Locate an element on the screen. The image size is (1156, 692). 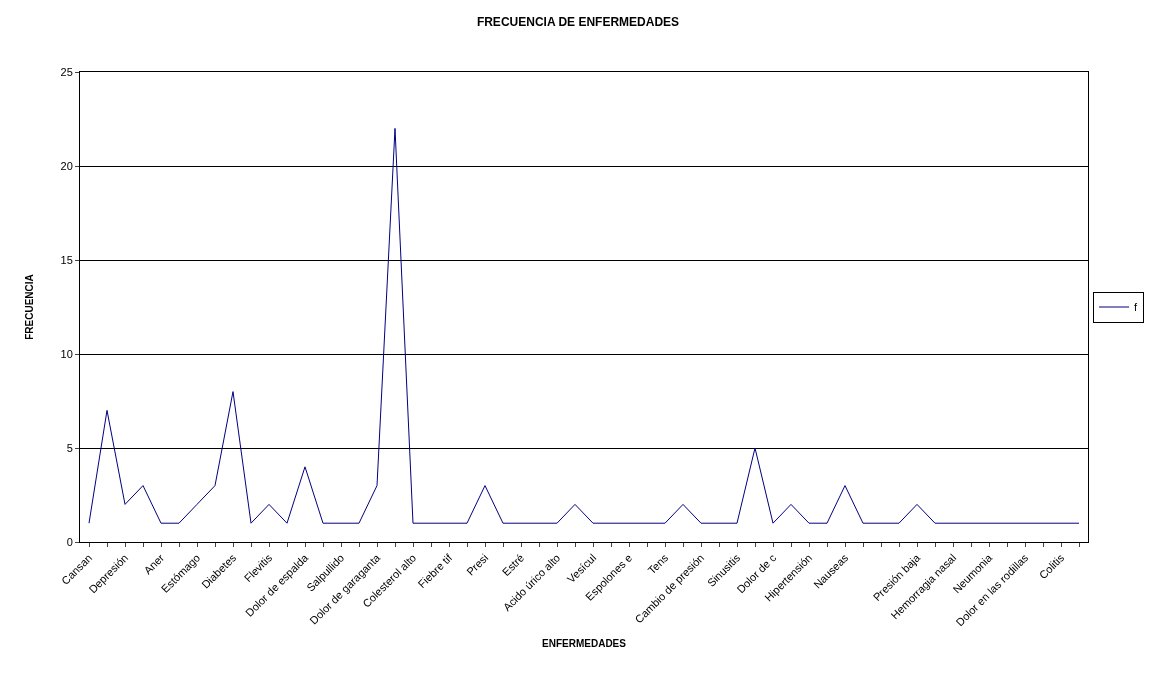
legend-label: f is located at coordinates (1136, 307).